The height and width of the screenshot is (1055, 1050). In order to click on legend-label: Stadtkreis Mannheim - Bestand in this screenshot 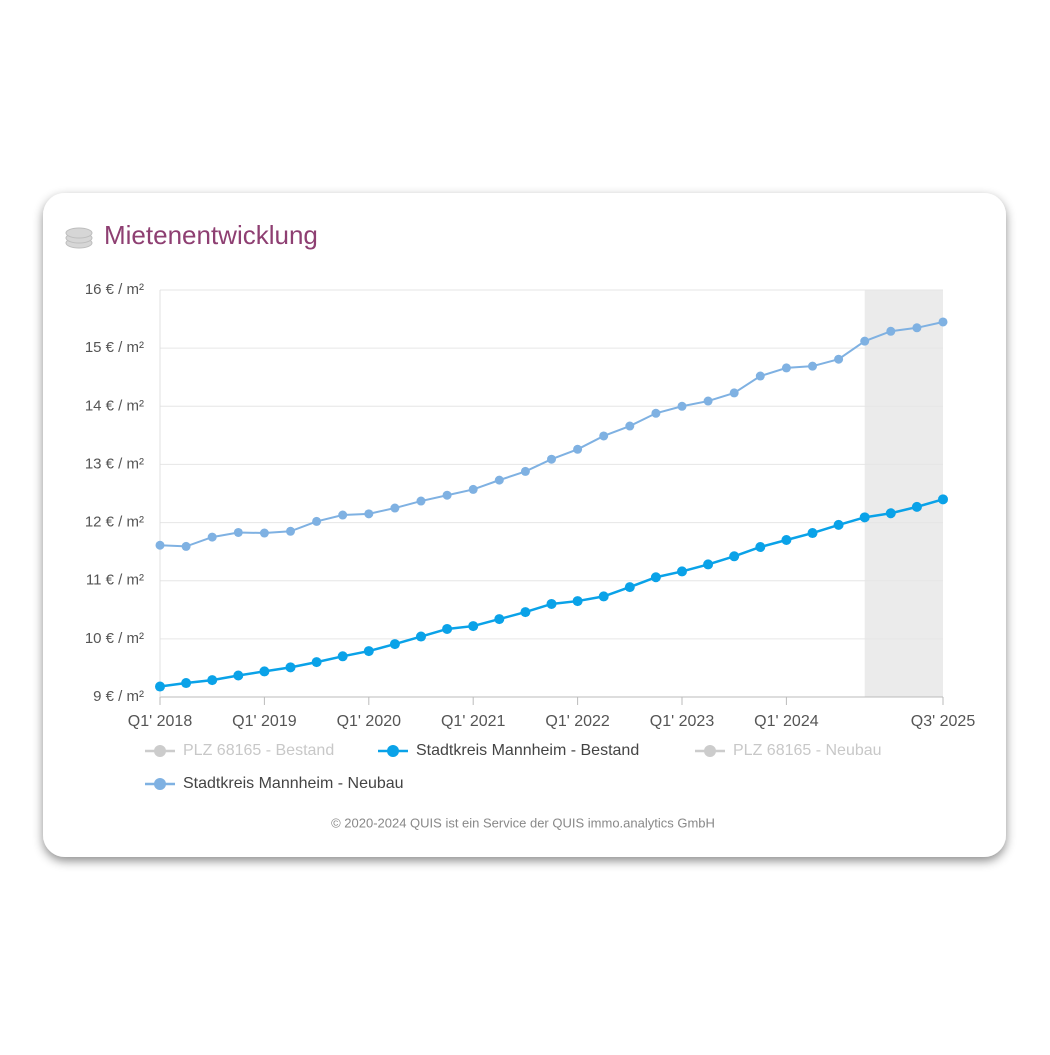, I will do `click(527, 750)`.